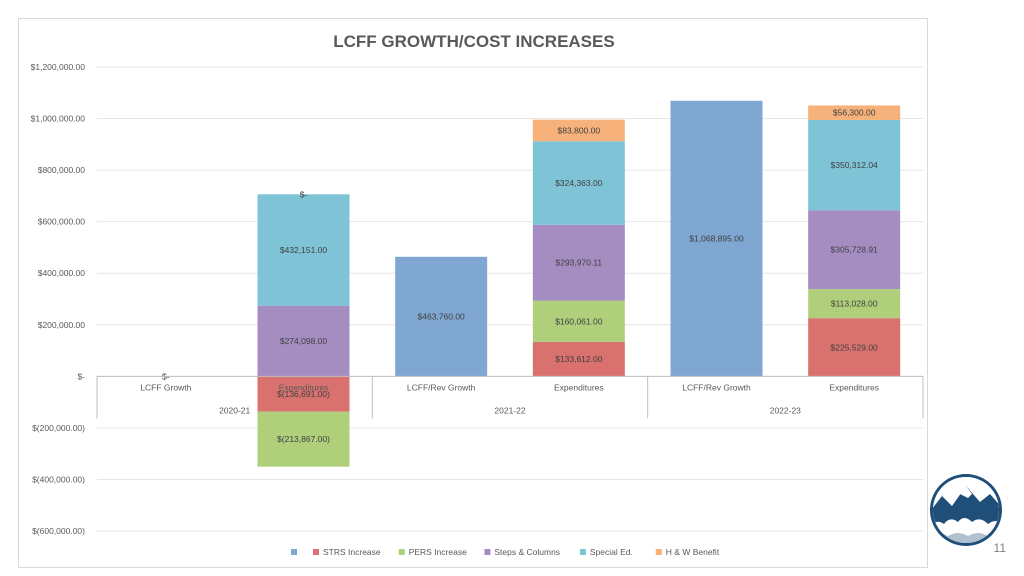 The height and width of the screenshot is (576, 1024). I want to click on data-label: $463,760.00, so click(442, 317).